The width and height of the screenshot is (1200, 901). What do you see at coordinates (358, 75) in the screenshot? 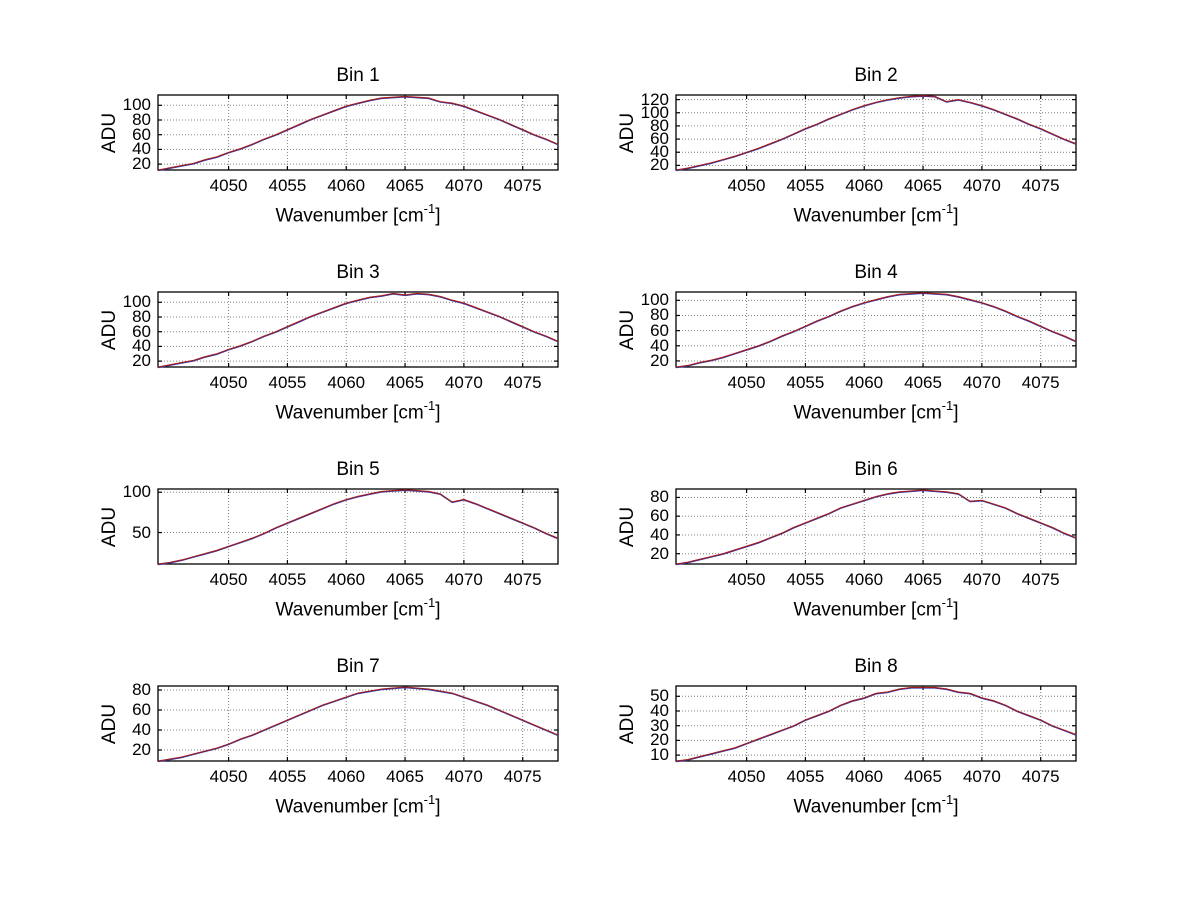
I see `subplot-title: Bin 1` at bounding box center [358, 75].